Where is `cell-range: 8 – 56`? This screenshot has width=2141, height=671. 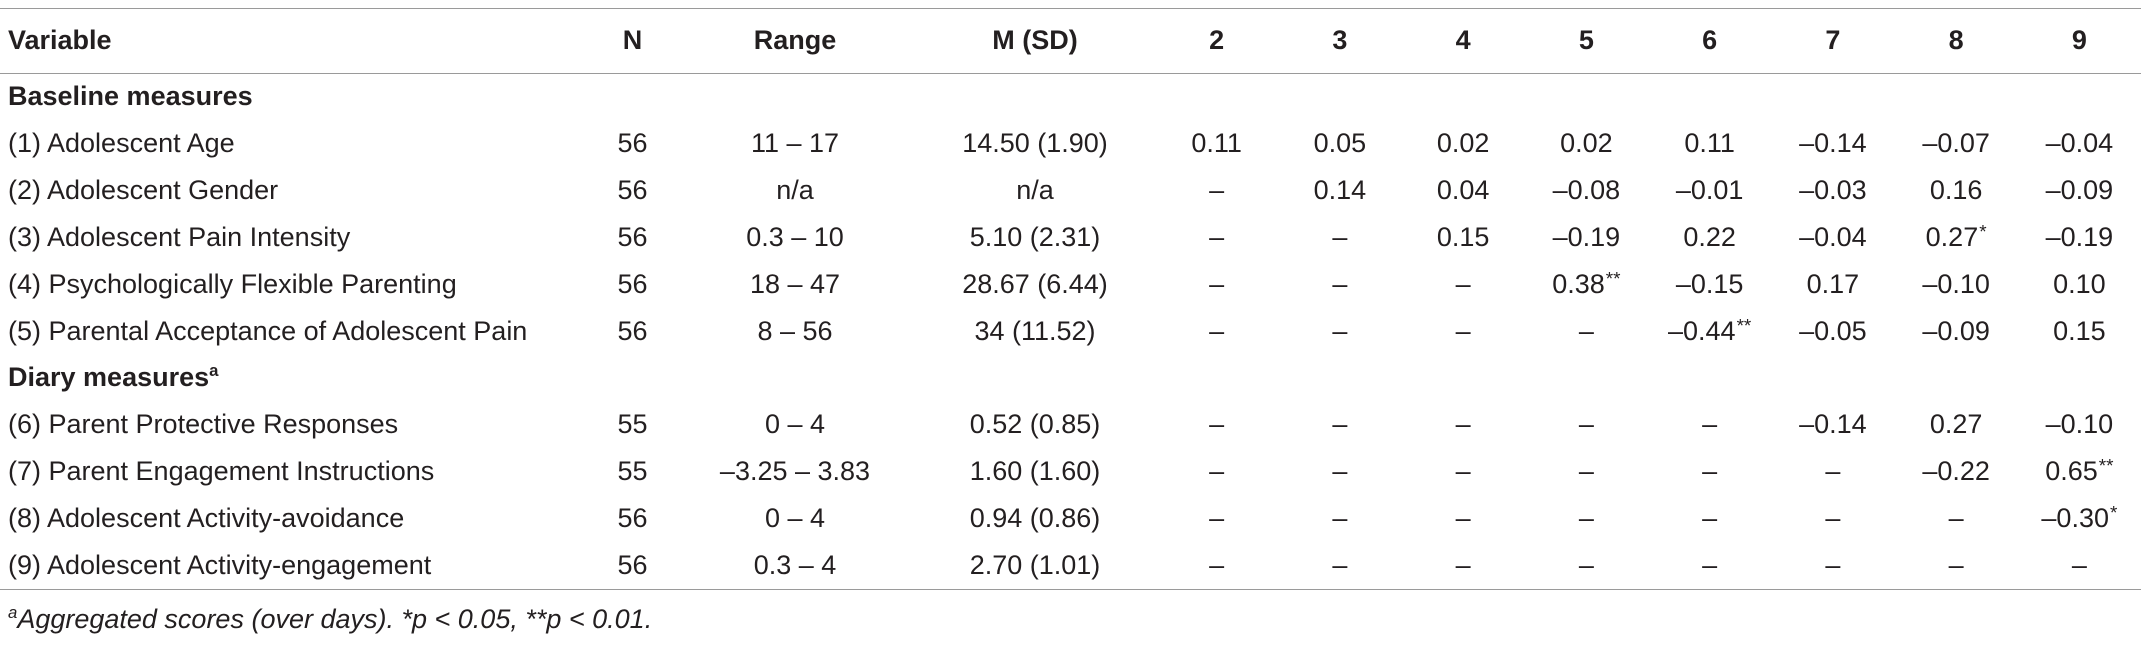
cell-range: 8 – 56 is located at coordinates (795, 330).